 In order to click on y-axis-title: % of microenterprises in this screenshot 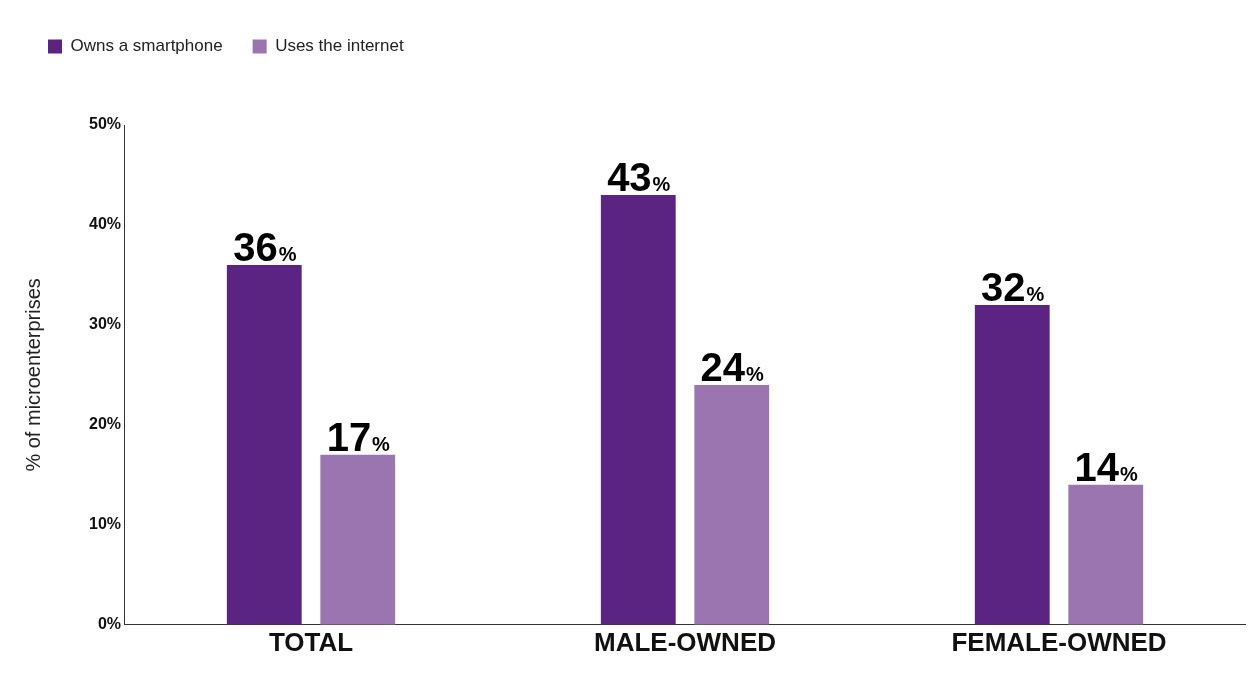, I will do `click(32, 375)`.